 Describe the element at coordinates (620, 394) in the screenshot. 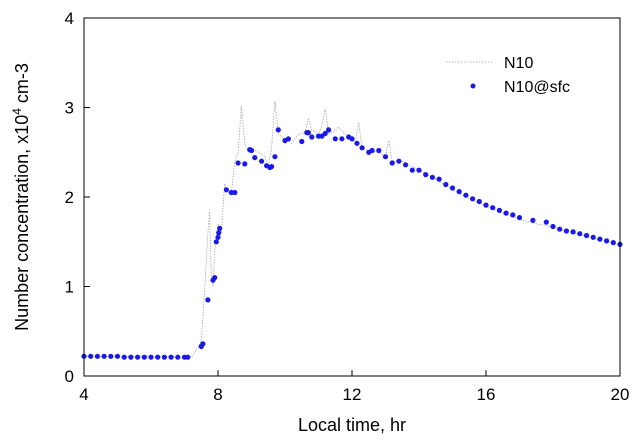

I see `x-tick-label-20: 20` at that location.